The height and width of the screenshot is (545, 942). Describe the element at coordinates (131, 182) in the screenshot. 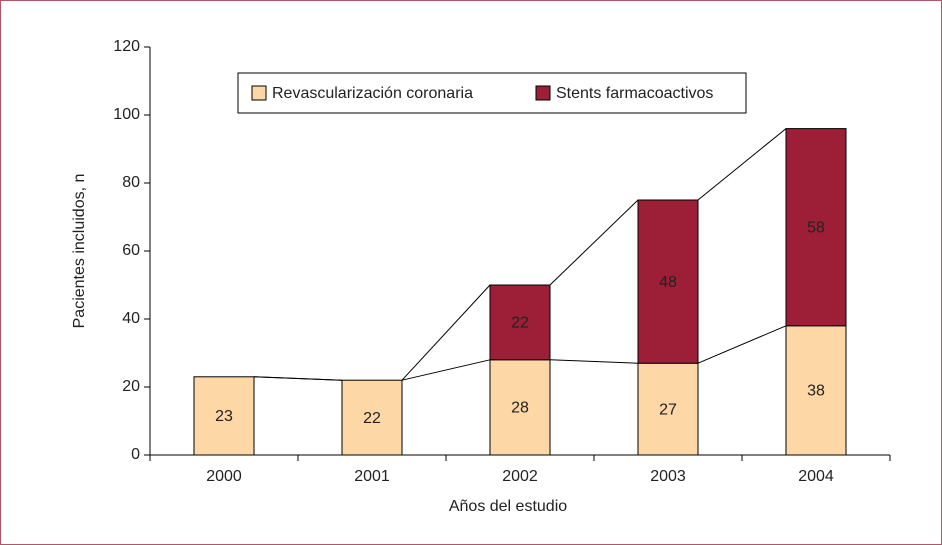

I see `y-tick-label: 80` at that location.